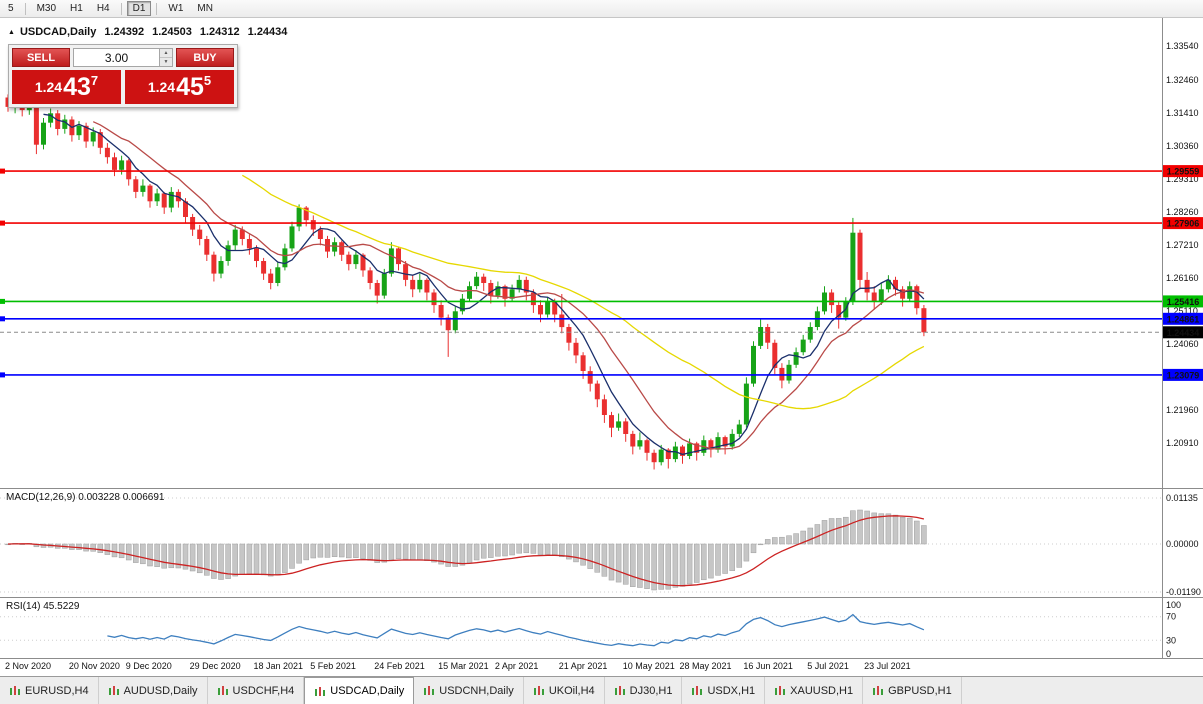 The width and height of the screenshot is (1203, 704). What do you see at coordinates (85, 497) in the screenshot?
I see `macd-indicator-label: MACD(12,26,9) 0.003228 0.006691` at bounding box center [85, 497].